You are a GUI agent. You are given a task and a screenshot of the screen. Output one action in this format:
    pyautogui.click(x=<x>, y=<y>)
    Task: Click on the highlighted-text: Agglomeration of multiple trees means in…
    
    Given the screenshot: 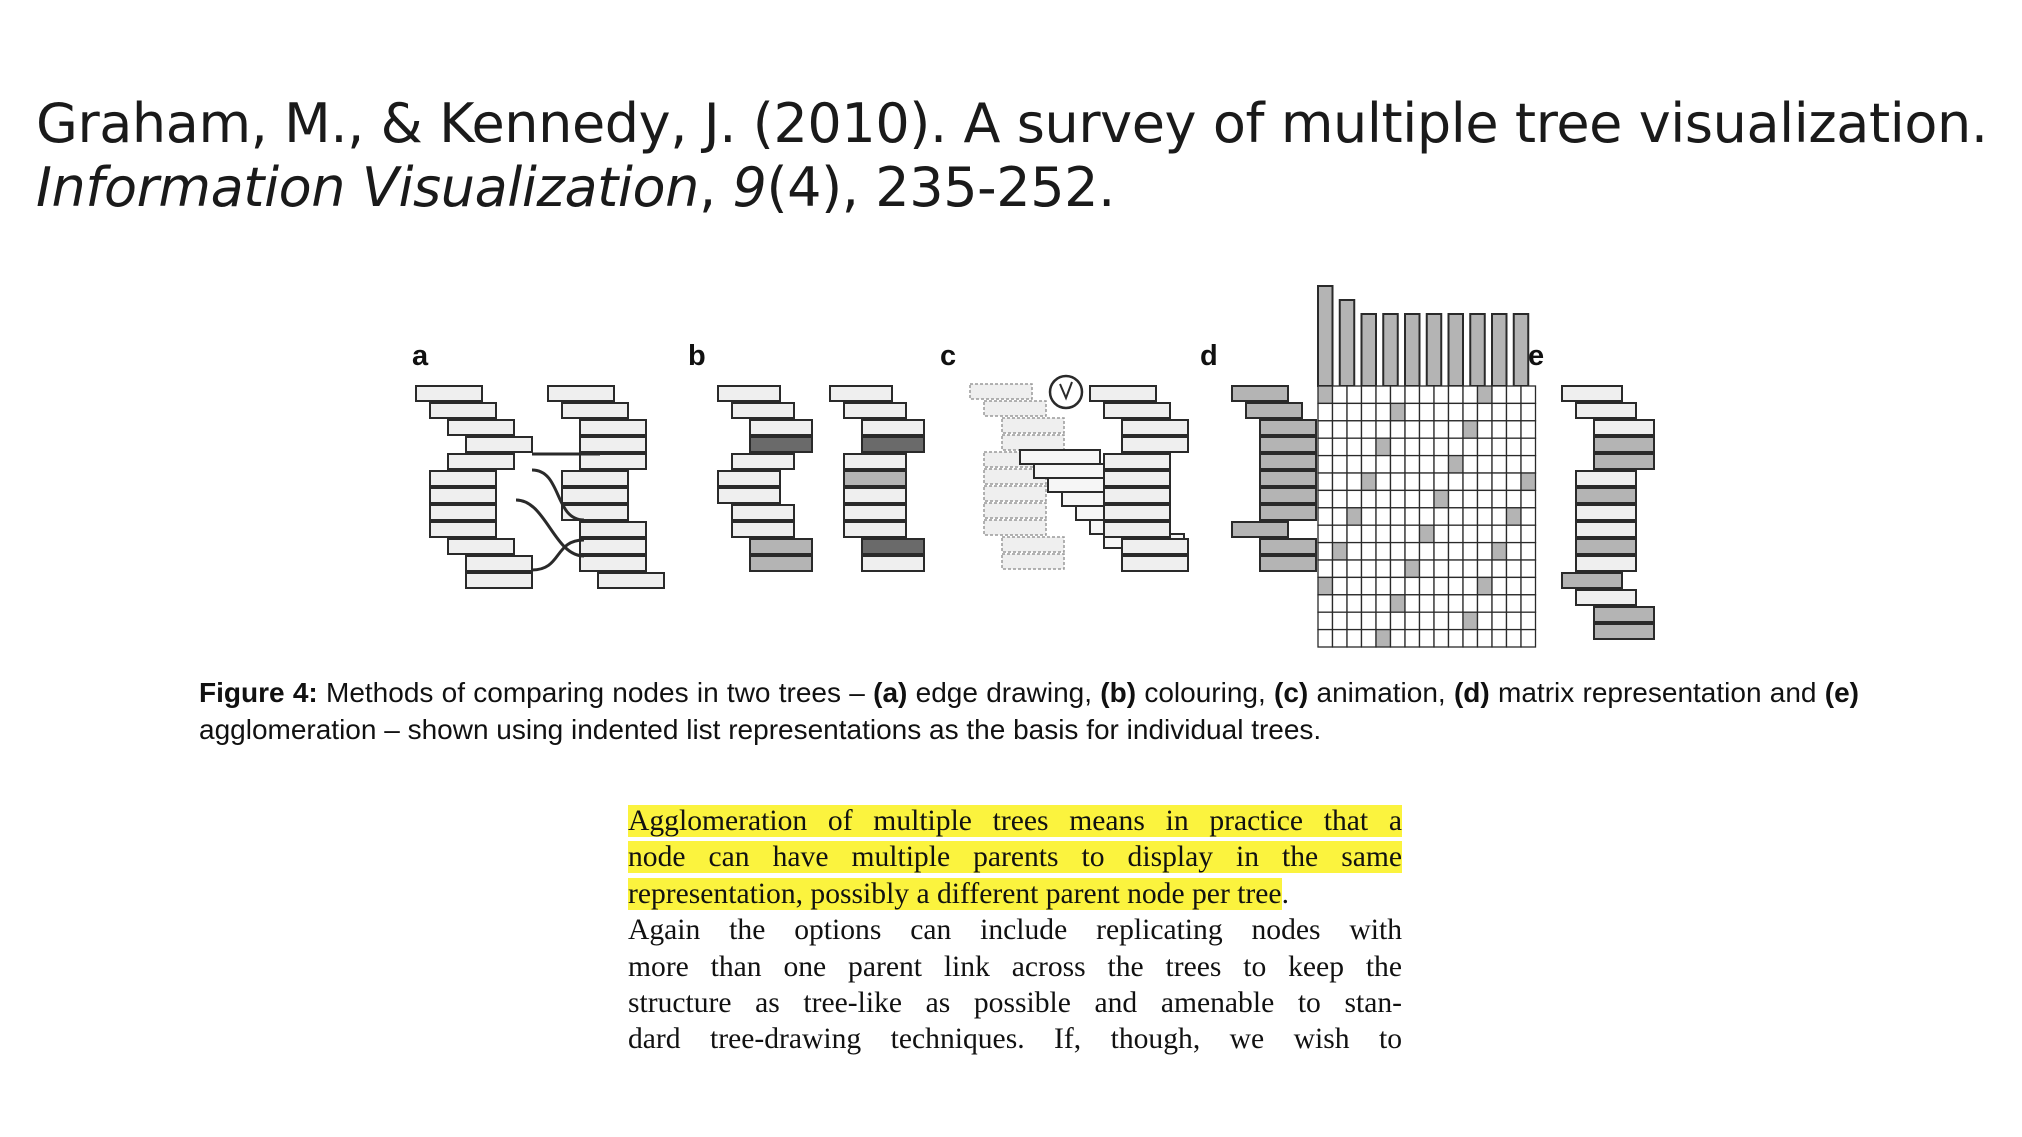 What is the action you would take?
    pyautogui.click(x=1015, y=821)
    